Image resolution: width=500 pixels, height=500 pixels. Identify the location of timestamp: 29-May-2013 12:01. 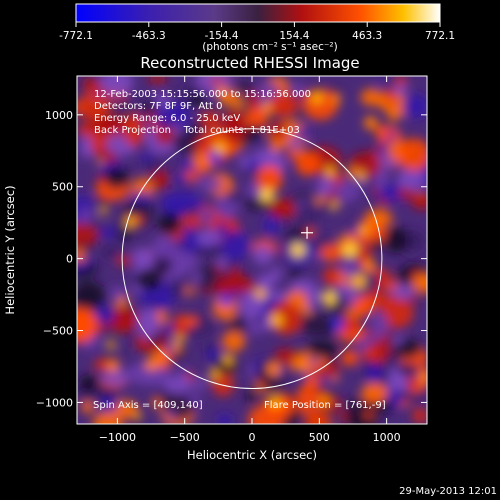
(448, 491).